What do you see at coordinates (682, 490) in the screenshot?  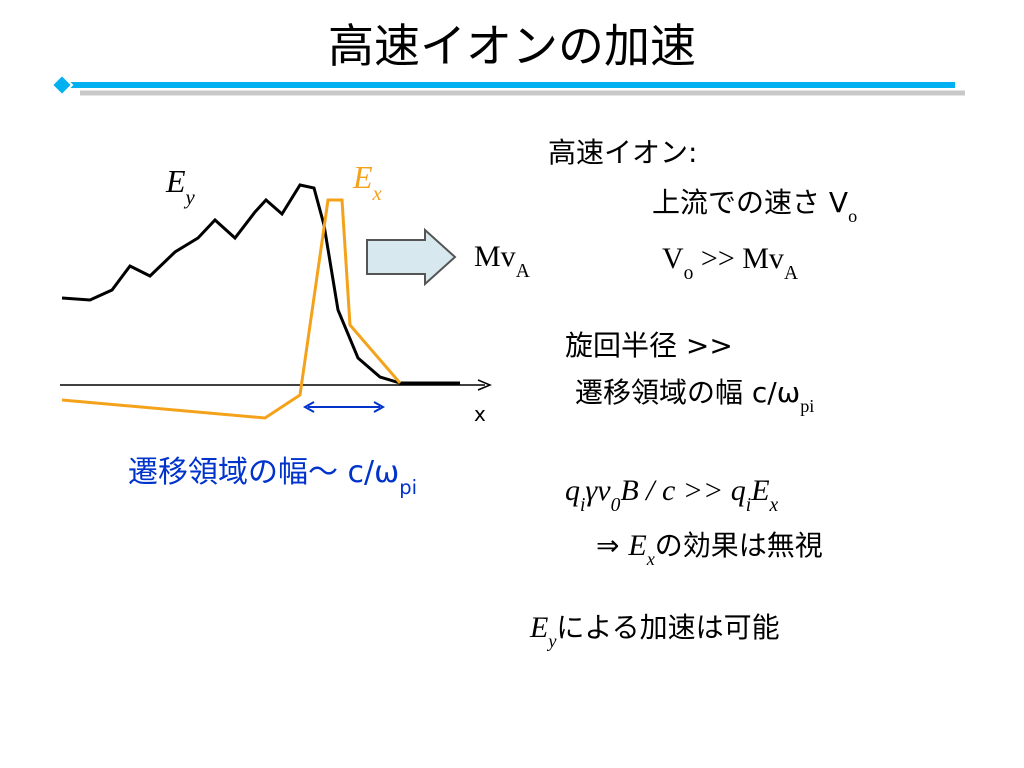 I see `text-part: B / c >> q` at bounding box center [682, 490].